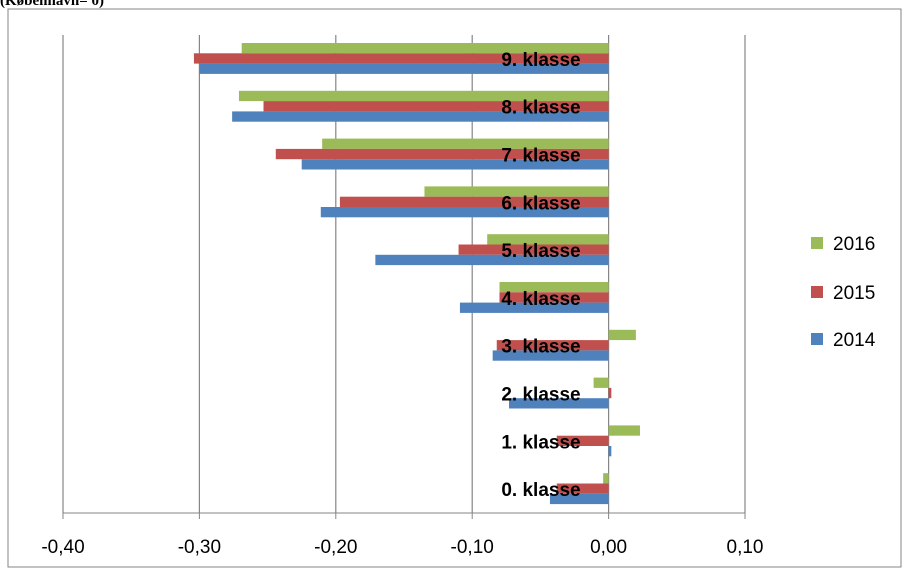 This screenshot has height=571, width=904. Describe the element at coordinates (199, 547) in the screenshot. I see `x-tick-label: -0,30` at that location.